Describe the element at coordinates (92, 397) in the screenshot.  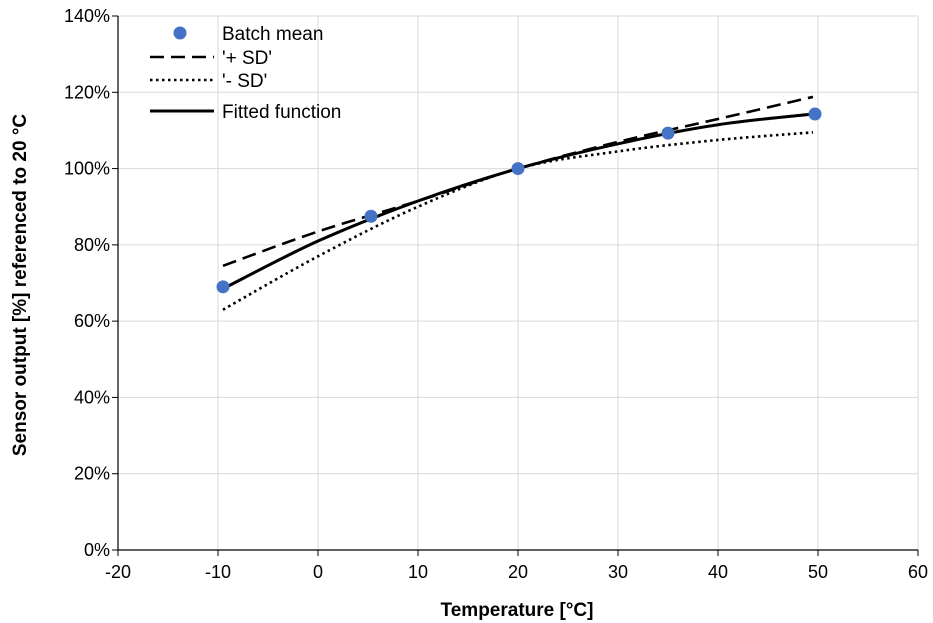
I see `y-tick-label: 40%` at that location.